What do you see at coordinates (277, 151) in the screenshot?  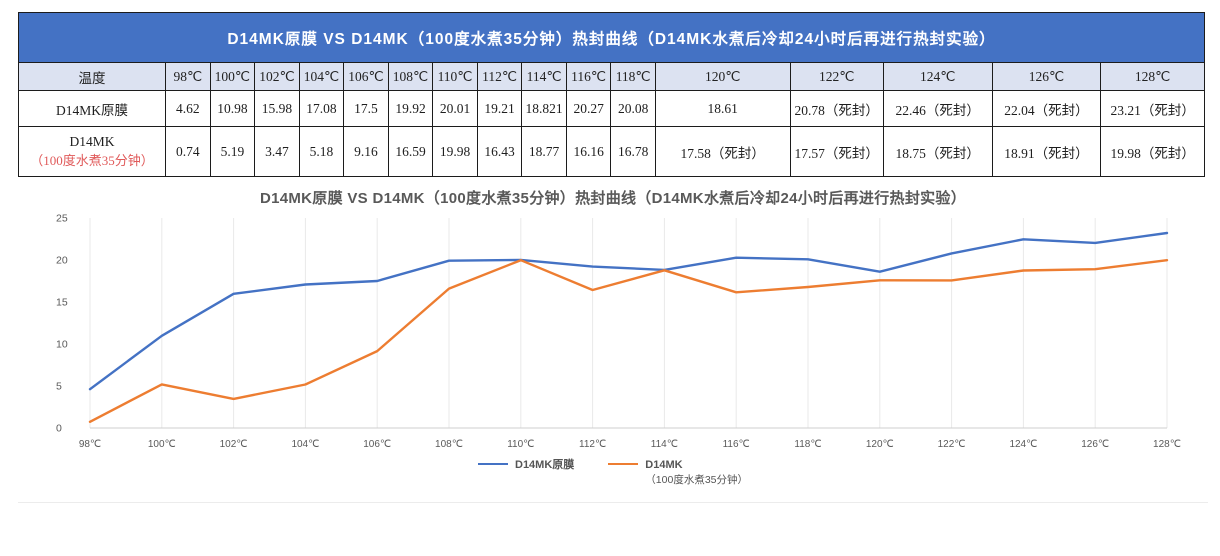 I see `value-cell: 3.47` at bounding box center [277, 151].